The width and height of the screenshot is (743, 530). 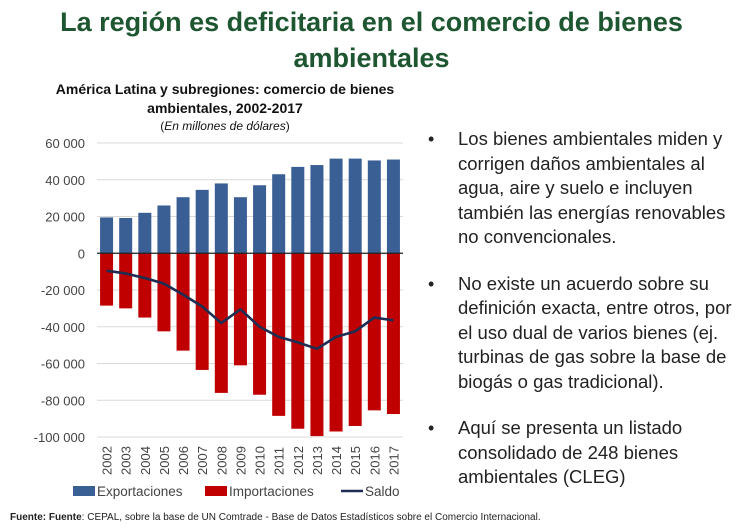 What do you see at coordinates (84, 491) in the screenshot?
I see `legend-swatch-exportaciones` at bounding box center [84, 491].